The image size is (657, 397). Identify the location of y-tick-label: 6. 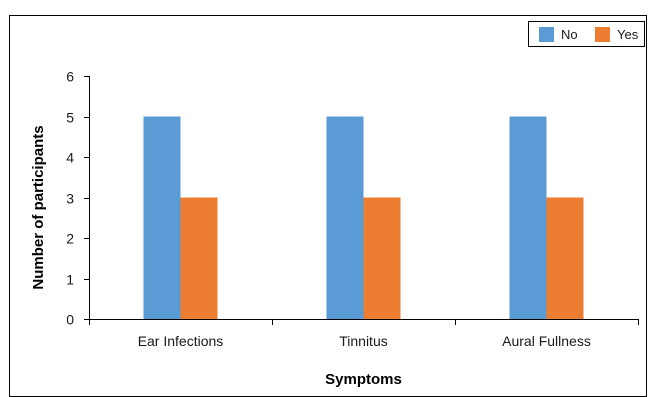
(70, 77).